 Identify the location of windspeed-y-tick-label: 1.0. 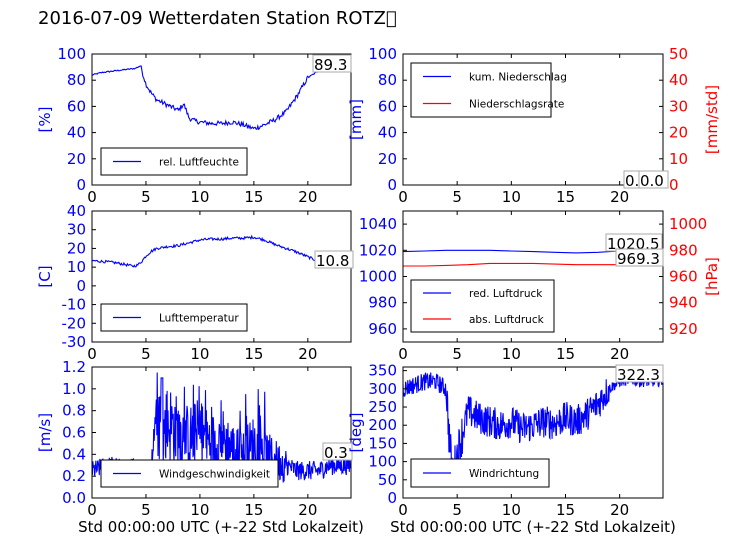
(74, 389).